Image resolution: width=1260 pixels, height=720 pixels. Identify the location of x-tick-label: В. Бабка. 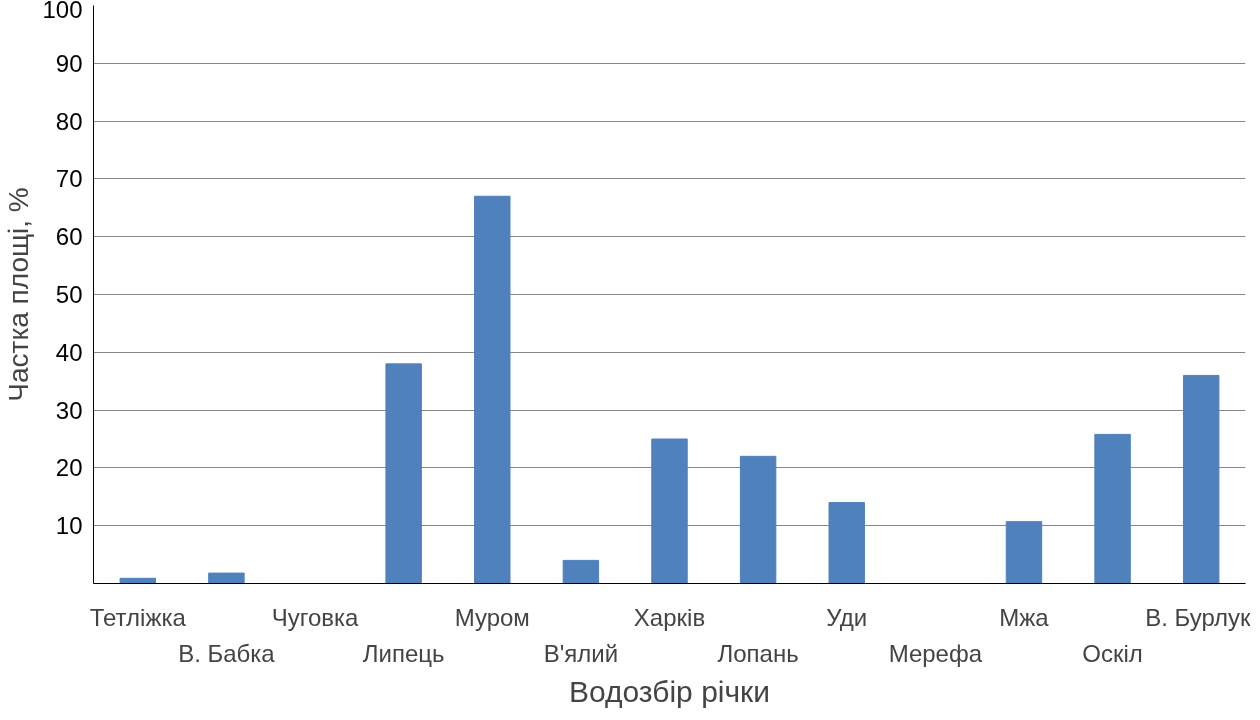
(227, 653).